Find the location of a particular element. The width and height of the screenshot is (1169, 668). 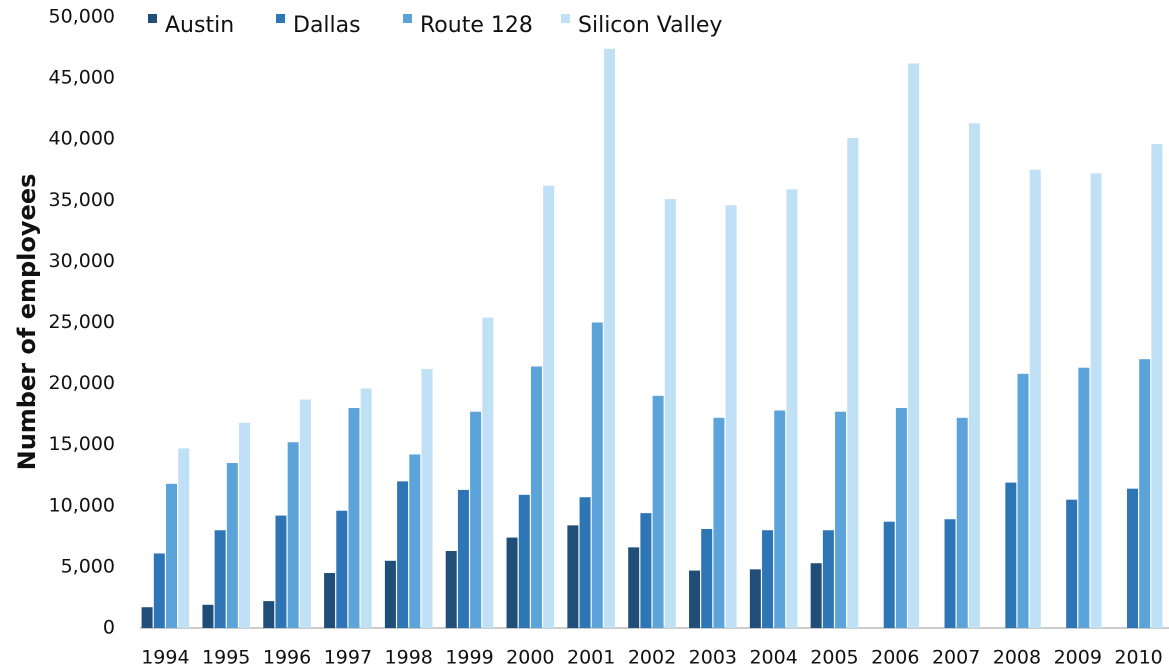

x-tick-label: 2009 is located at coordinates (1078, 657).